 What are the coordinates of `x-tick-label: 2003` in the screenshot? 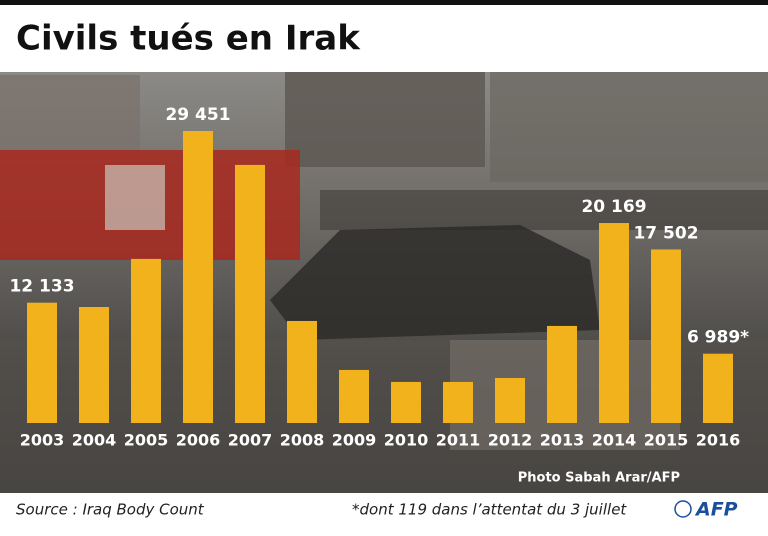 It's located at (42, 440).